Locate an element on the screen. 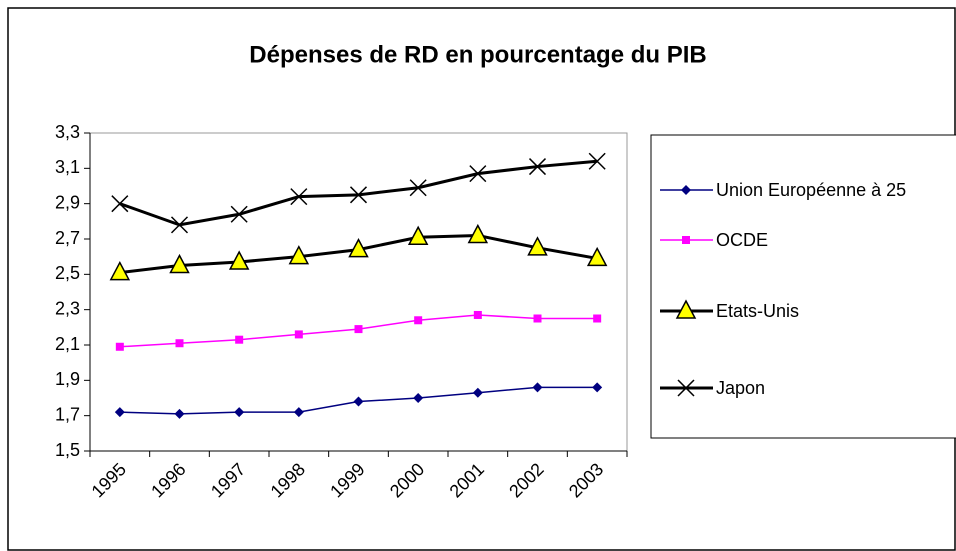 The image size is (956, 551). legend-label-box: Japon is located at coordinates (741, 388).